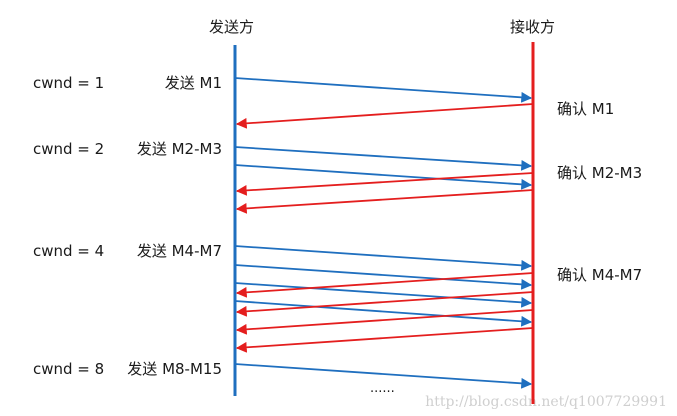  I want to click on send-arrow-m5, so click(383, 277).